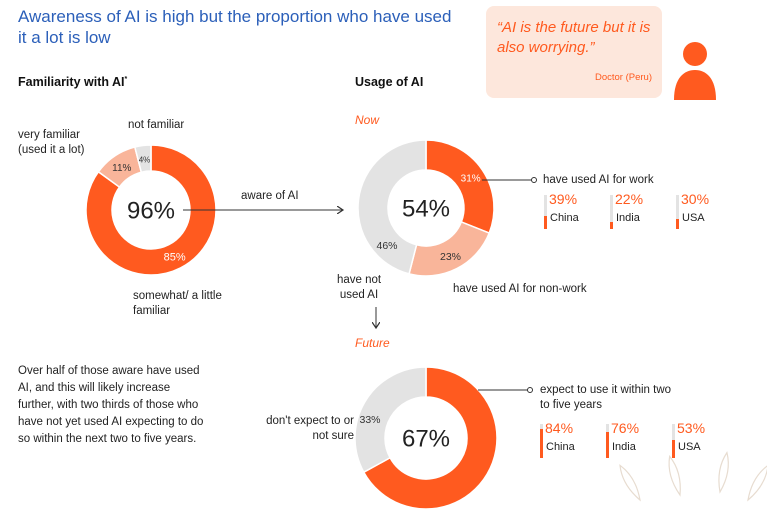 This screenshot has width=767, height=513. I want to click on usage-future-donut: 67%33%67%, so click(426, 438).